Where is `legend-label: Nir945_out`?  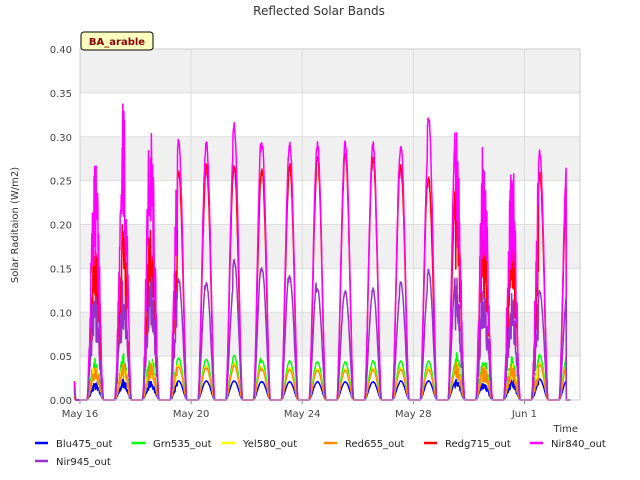
legend-label: Nir945_out is located at coordinates (83, 462).